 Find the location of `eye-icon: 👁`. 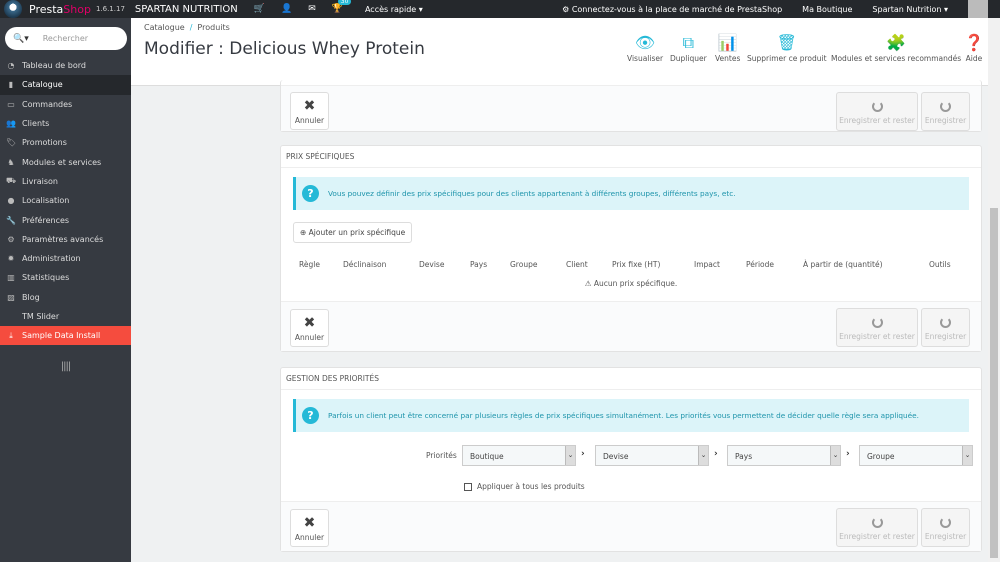

eye-icon: 👁 is located at coordinates (645, 42).